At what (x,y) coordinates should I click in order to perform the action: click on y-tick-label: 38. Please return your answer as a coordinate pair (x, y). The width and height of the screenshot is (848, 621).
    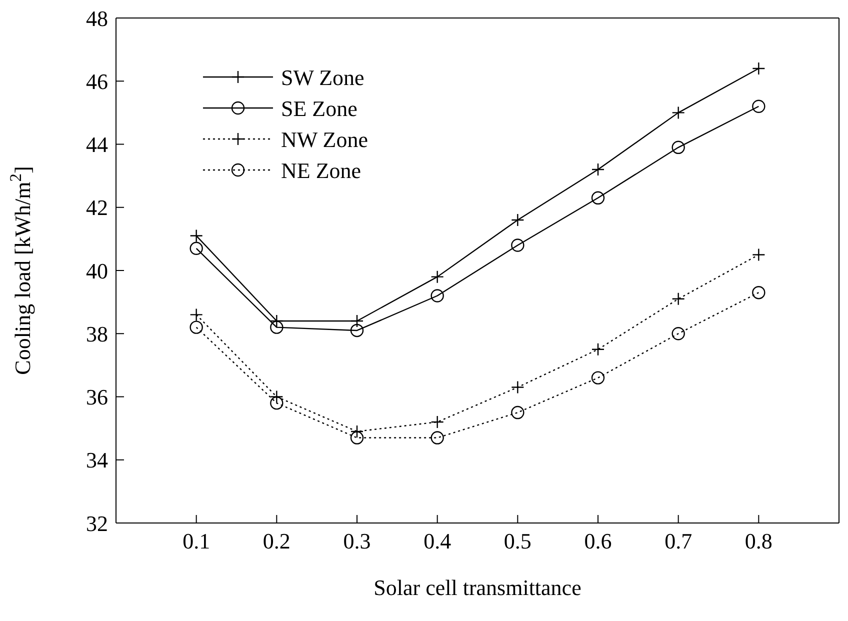
    Looking at the image, I should click on (97, 333).